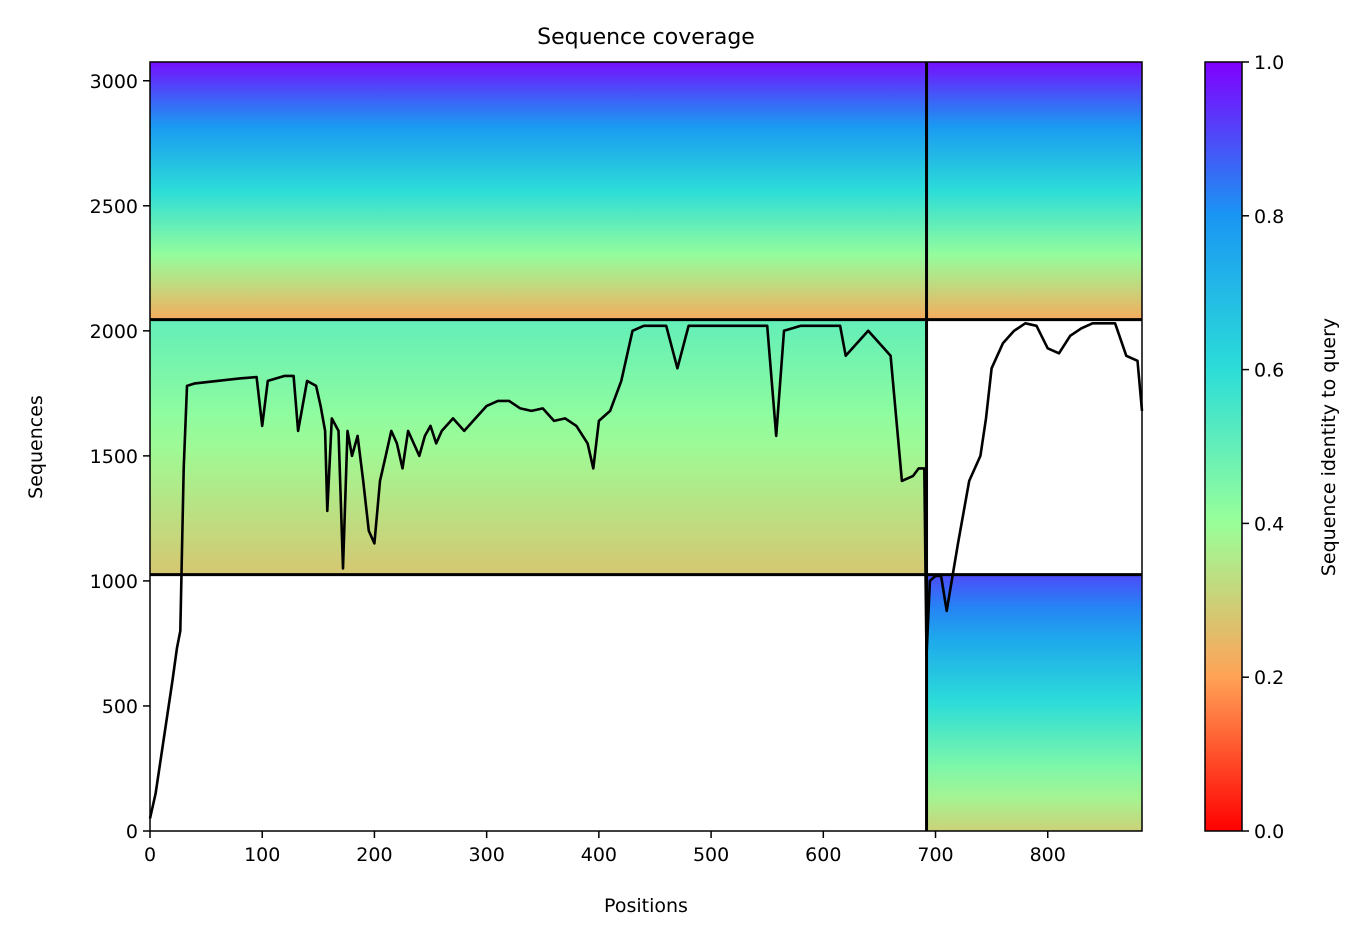 The width and height of the screenshot is (1364, 939). I want to click on x-tick-label: 700, so click(935, 855).